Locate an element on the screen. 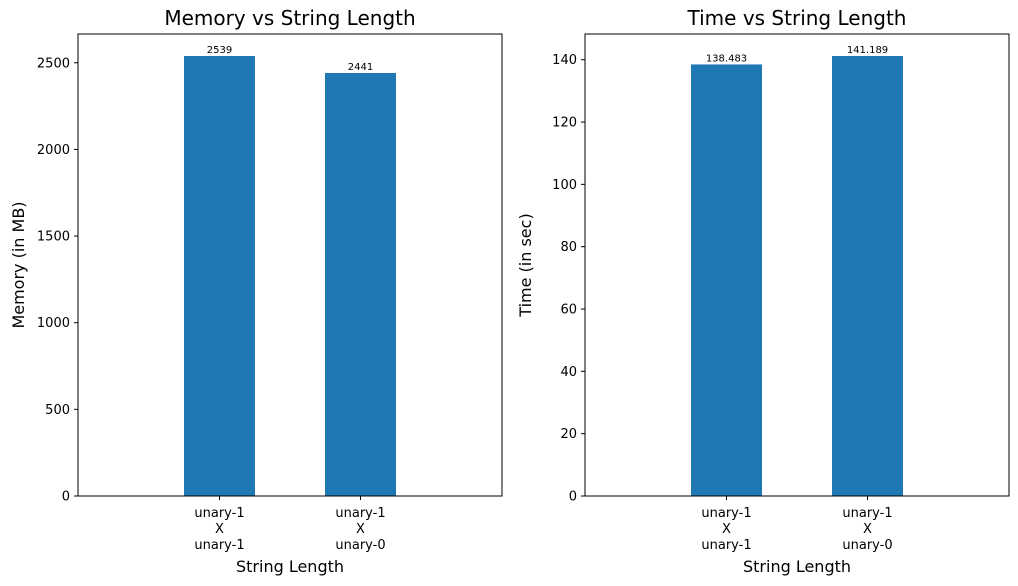 Image resolution: width=1018 pixels, height=586 pixels. memory-ytick-label: 2000 is located at coordinates (53, 150).